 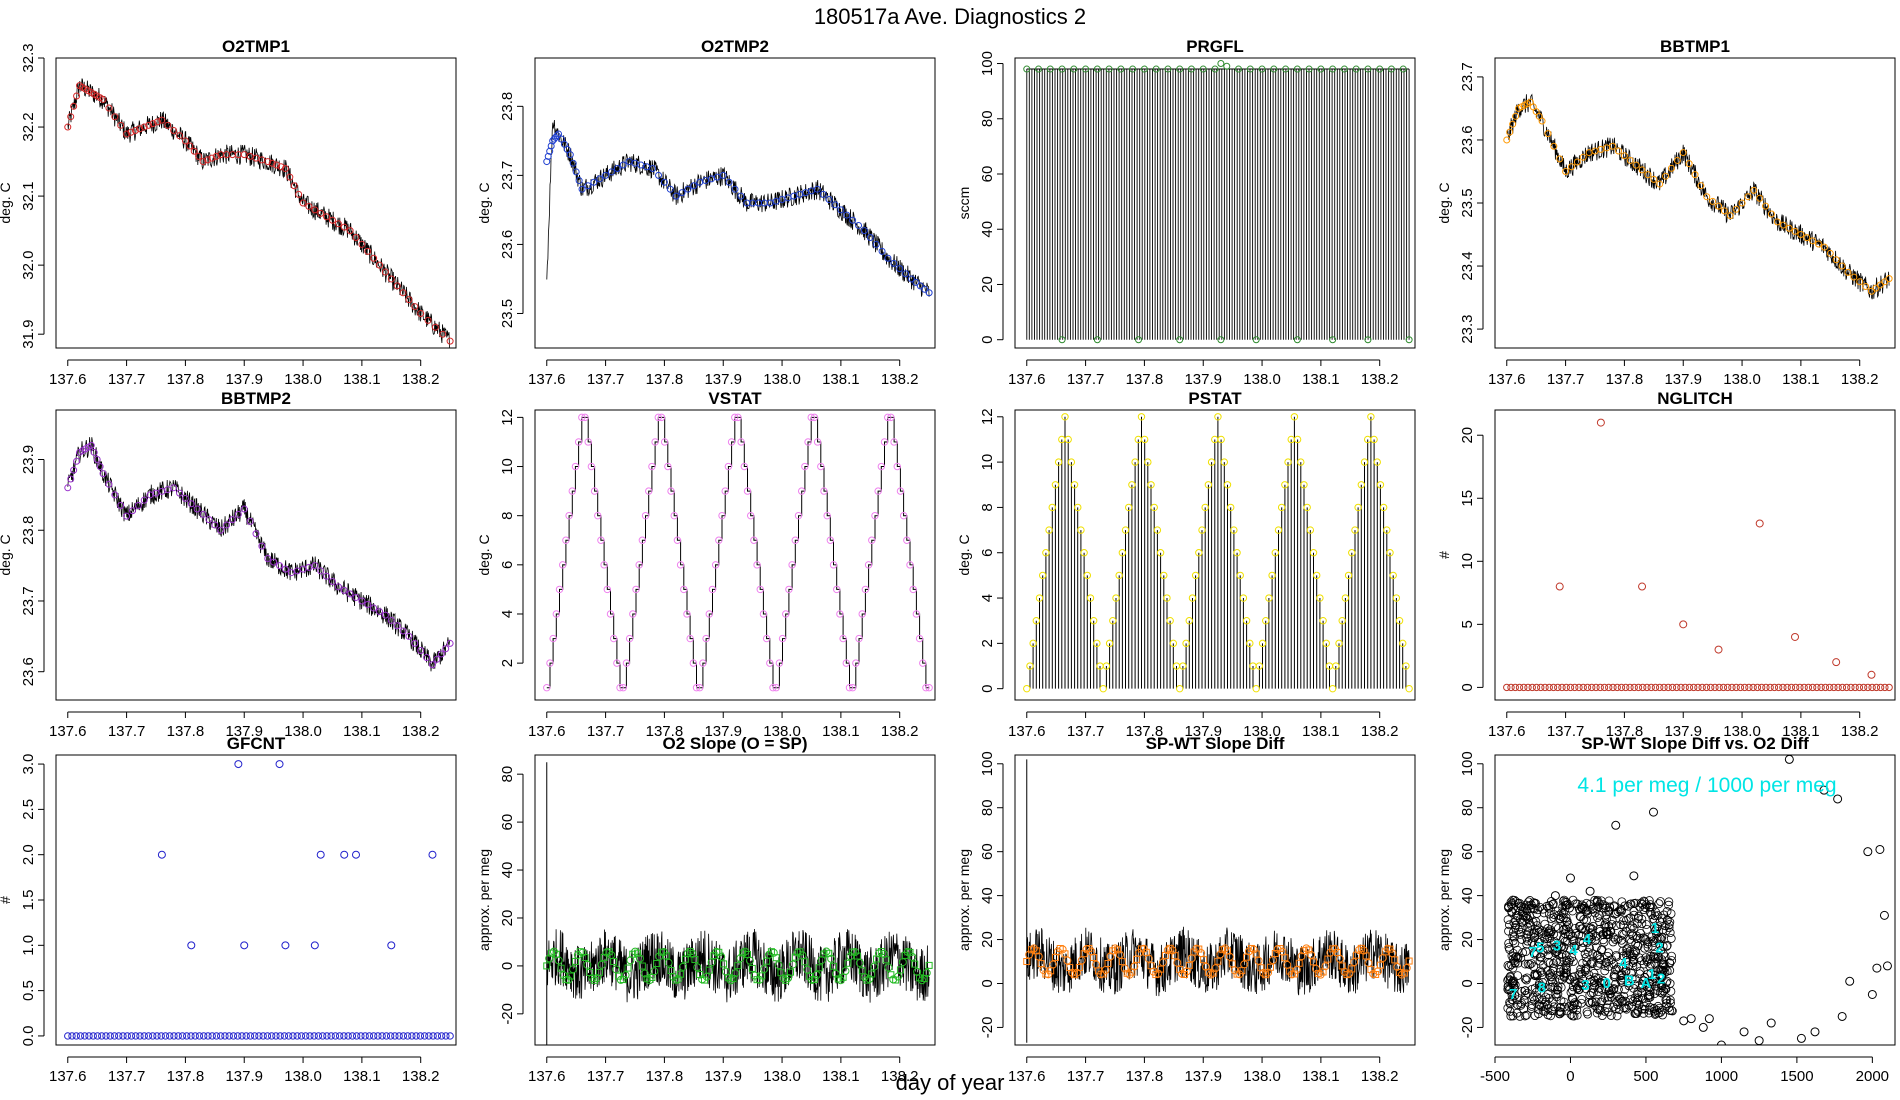 What do you see at coordinates (1218, 202) in the screenshot?
I see `plot-area-prgfl` at bounding box center [1218, 202].